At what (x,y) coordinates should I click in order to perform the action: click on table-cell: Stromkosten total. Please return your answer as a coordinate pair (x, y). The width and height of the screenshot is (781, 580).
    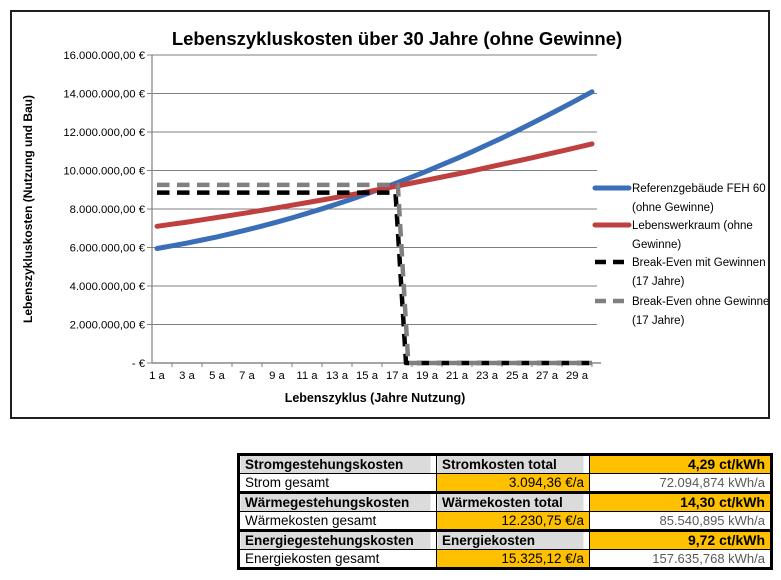
    Looking at the image, I should click on (513, 464).